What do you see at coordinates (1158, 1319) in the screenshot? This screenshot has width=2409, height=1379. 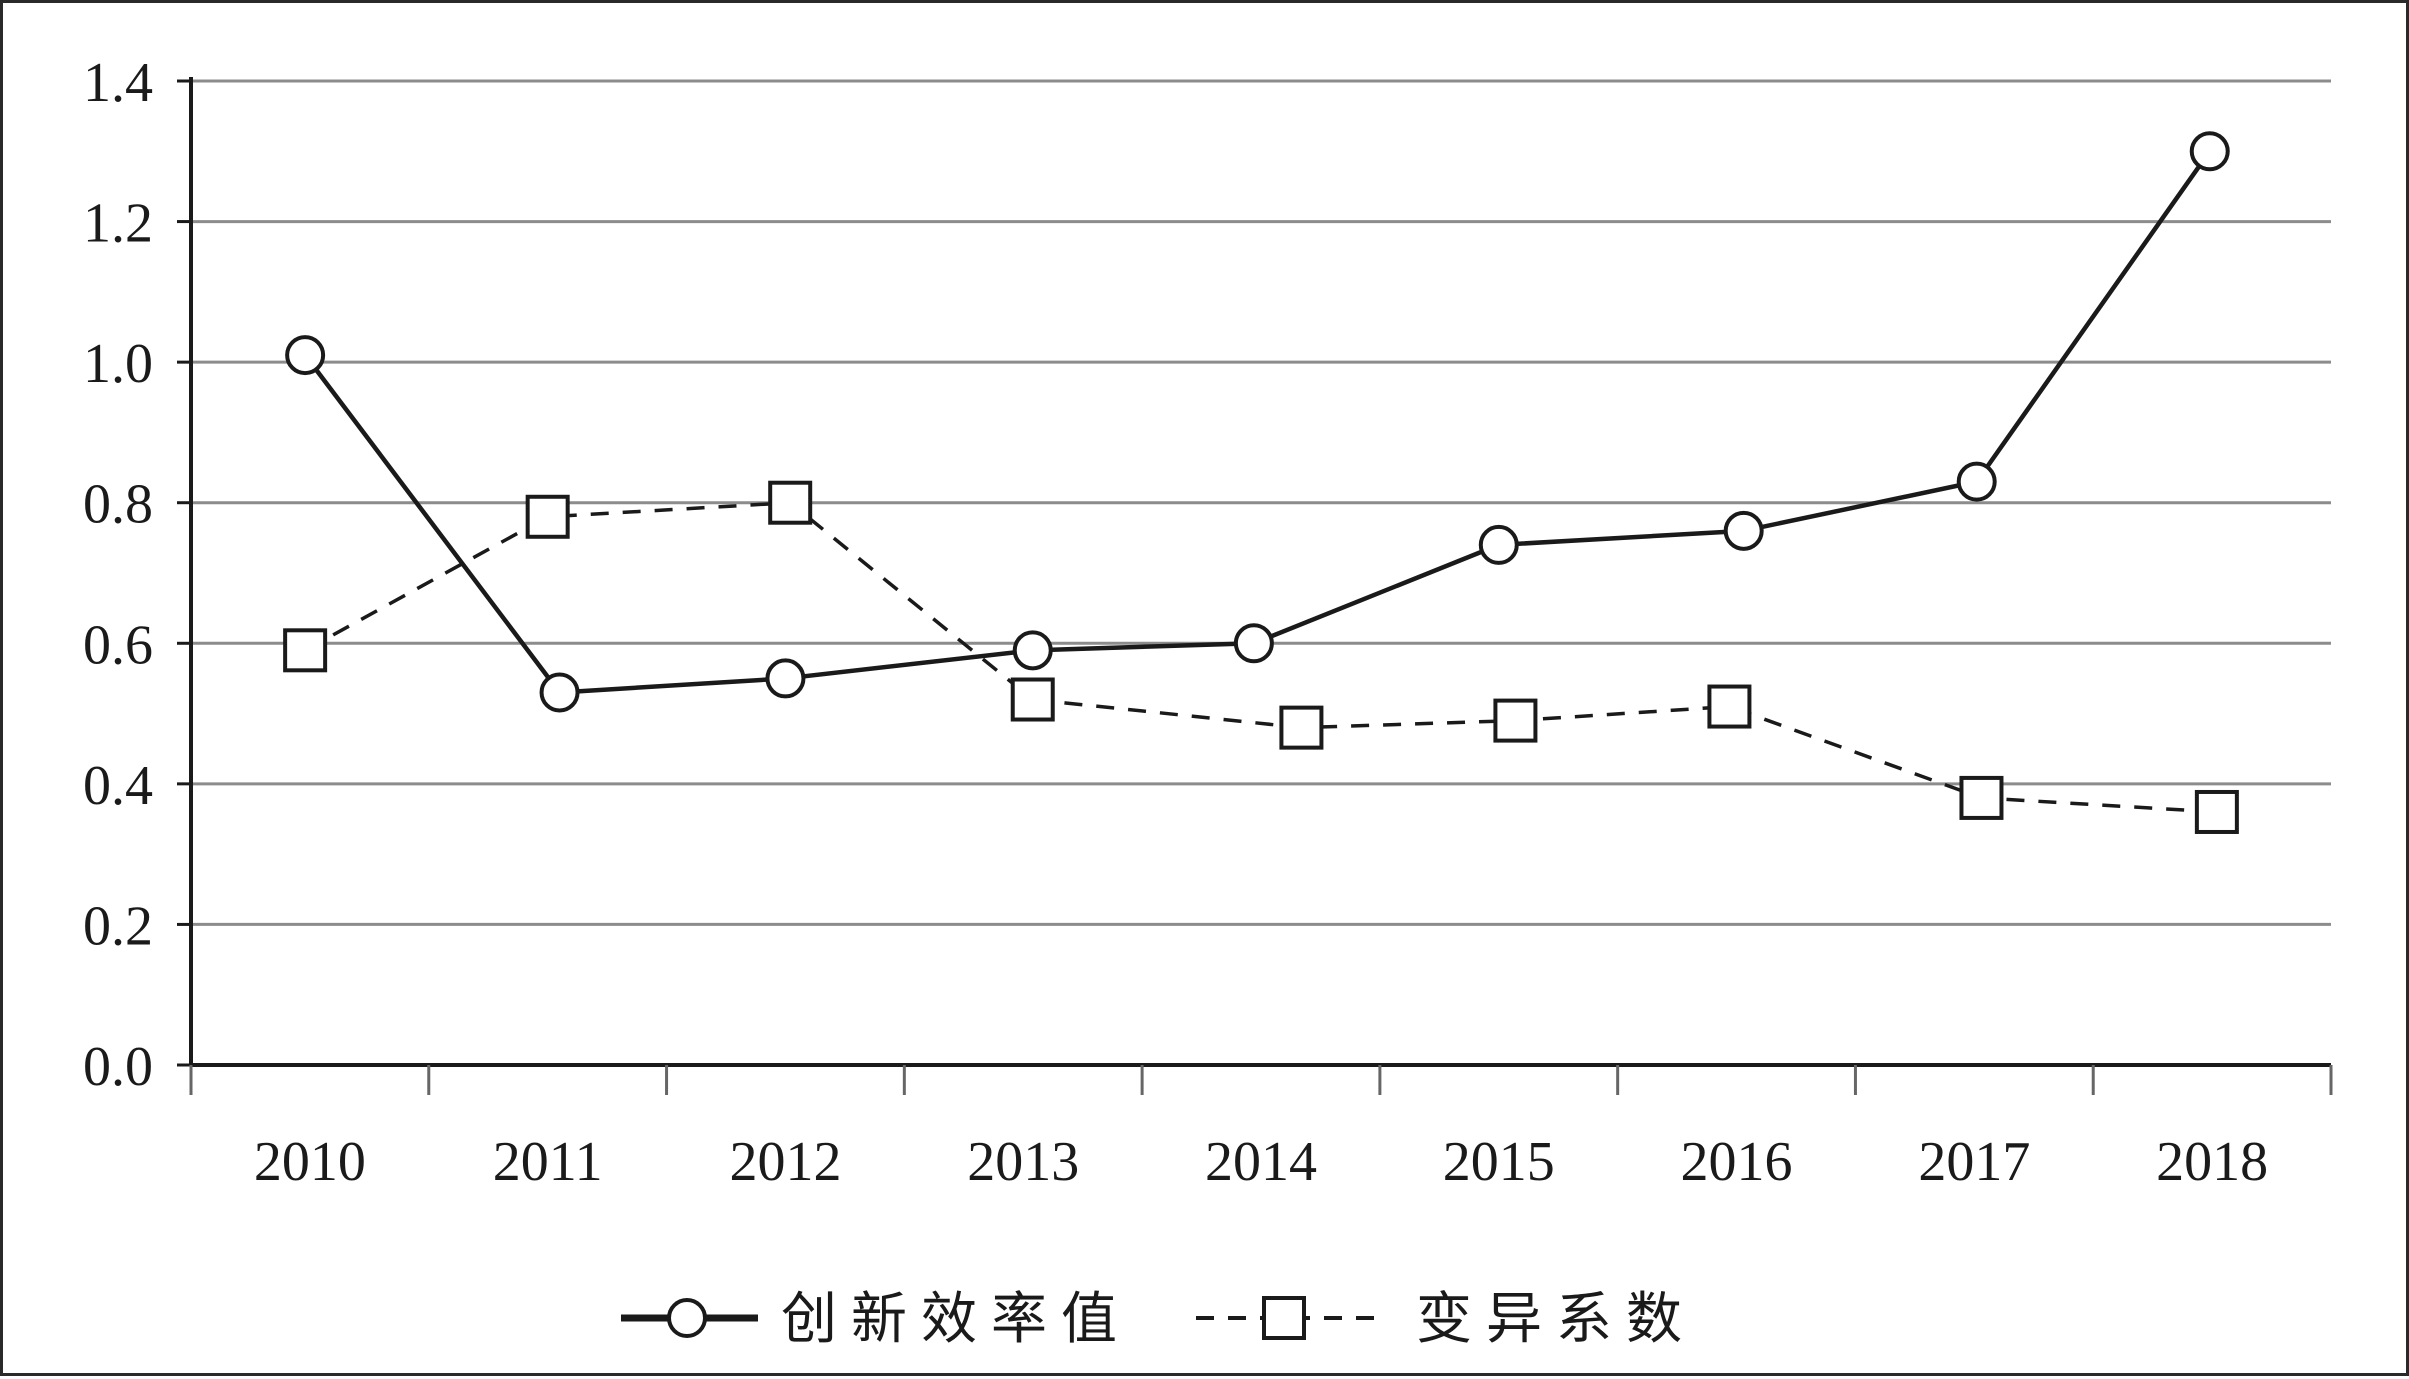 I see `legend: 创新效率值 变异系数` at bounding box center [1158, 1319].